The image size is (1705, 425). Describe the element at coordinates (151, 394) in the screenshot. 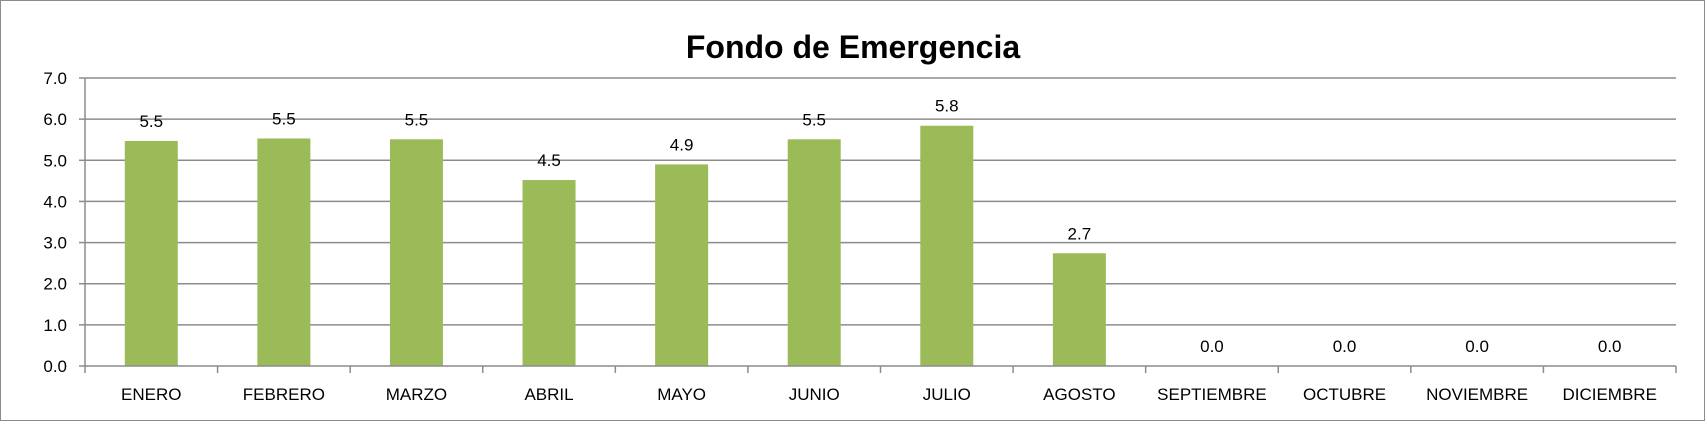

I see `x-tick-label: ENERO` at that location.